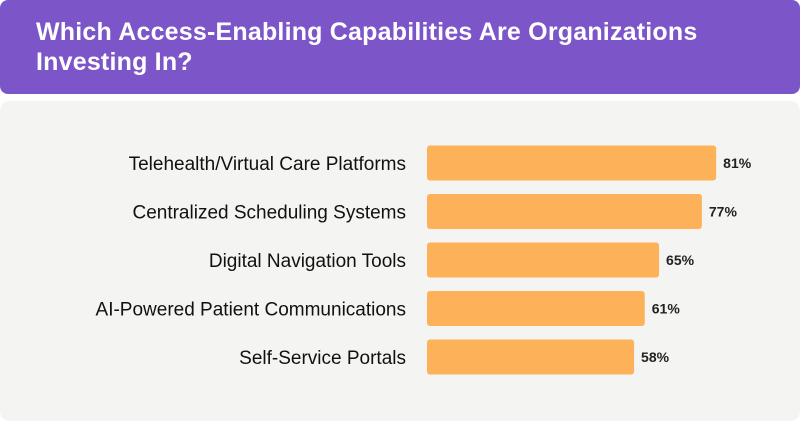  I want to click on category-label: Telehealth/Virtual Care Platforms, so click(267, 164).